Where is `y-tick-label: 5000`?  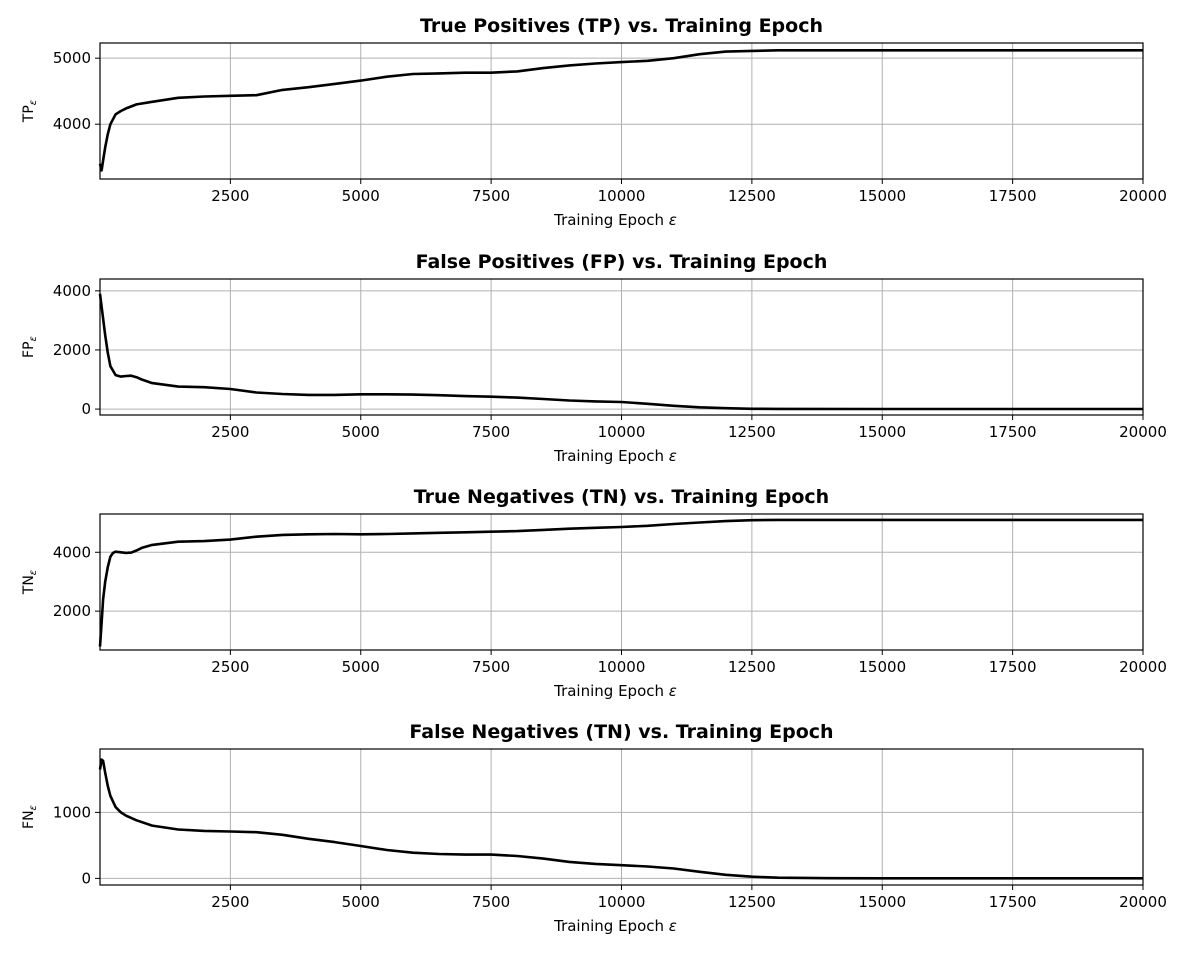
y-tick-label: 5000 is located at coordinates (72, 58).